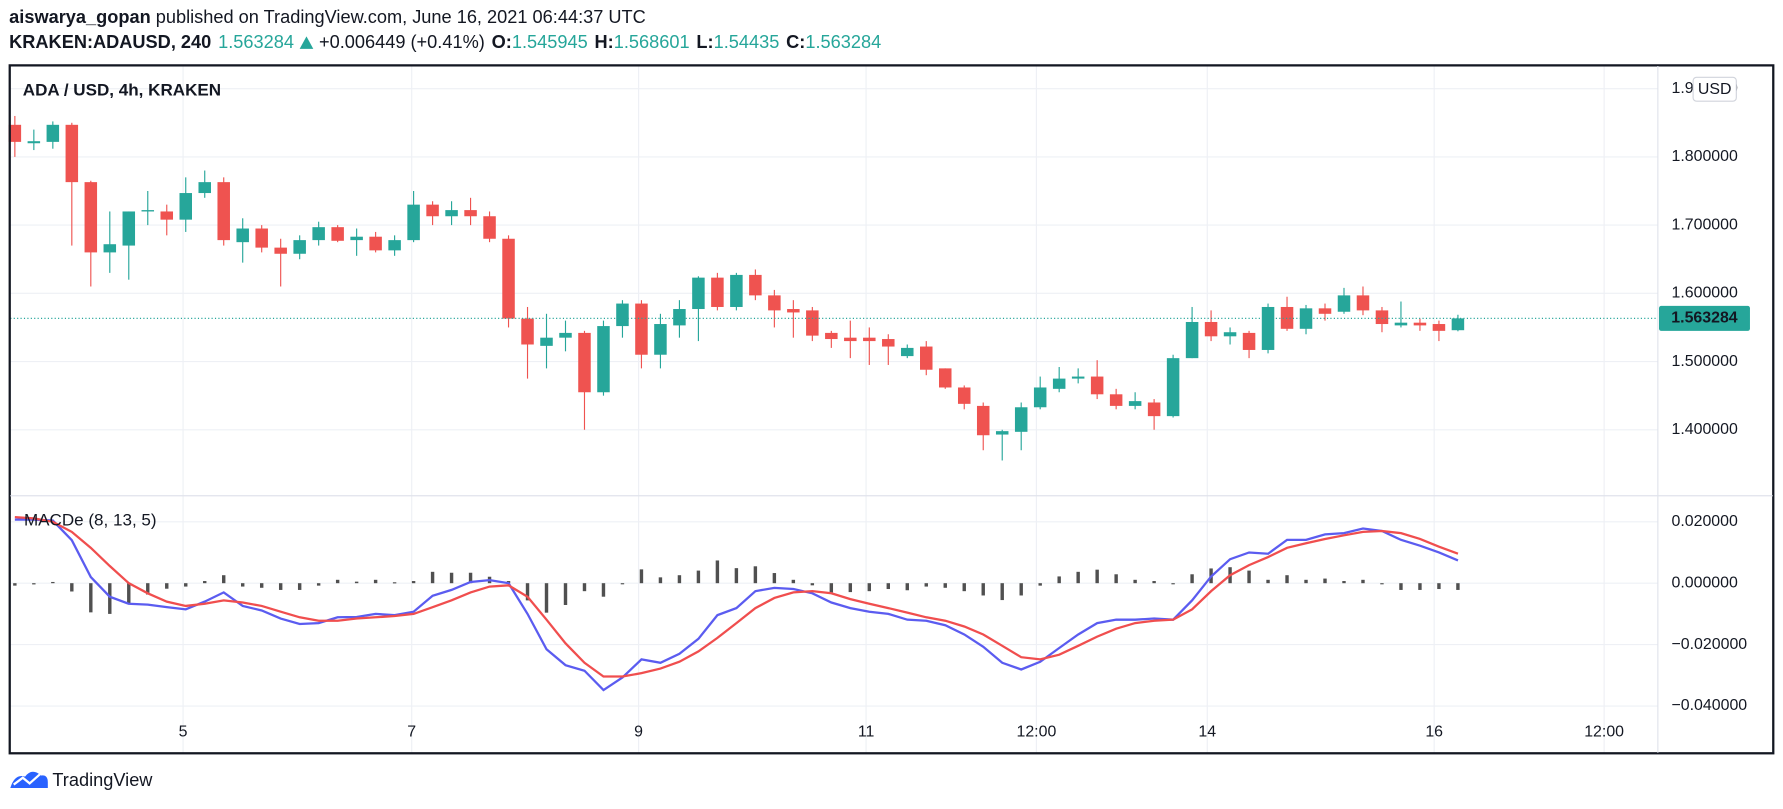  I want to click on last-price-label: 1.563284, so click(1704, 318).